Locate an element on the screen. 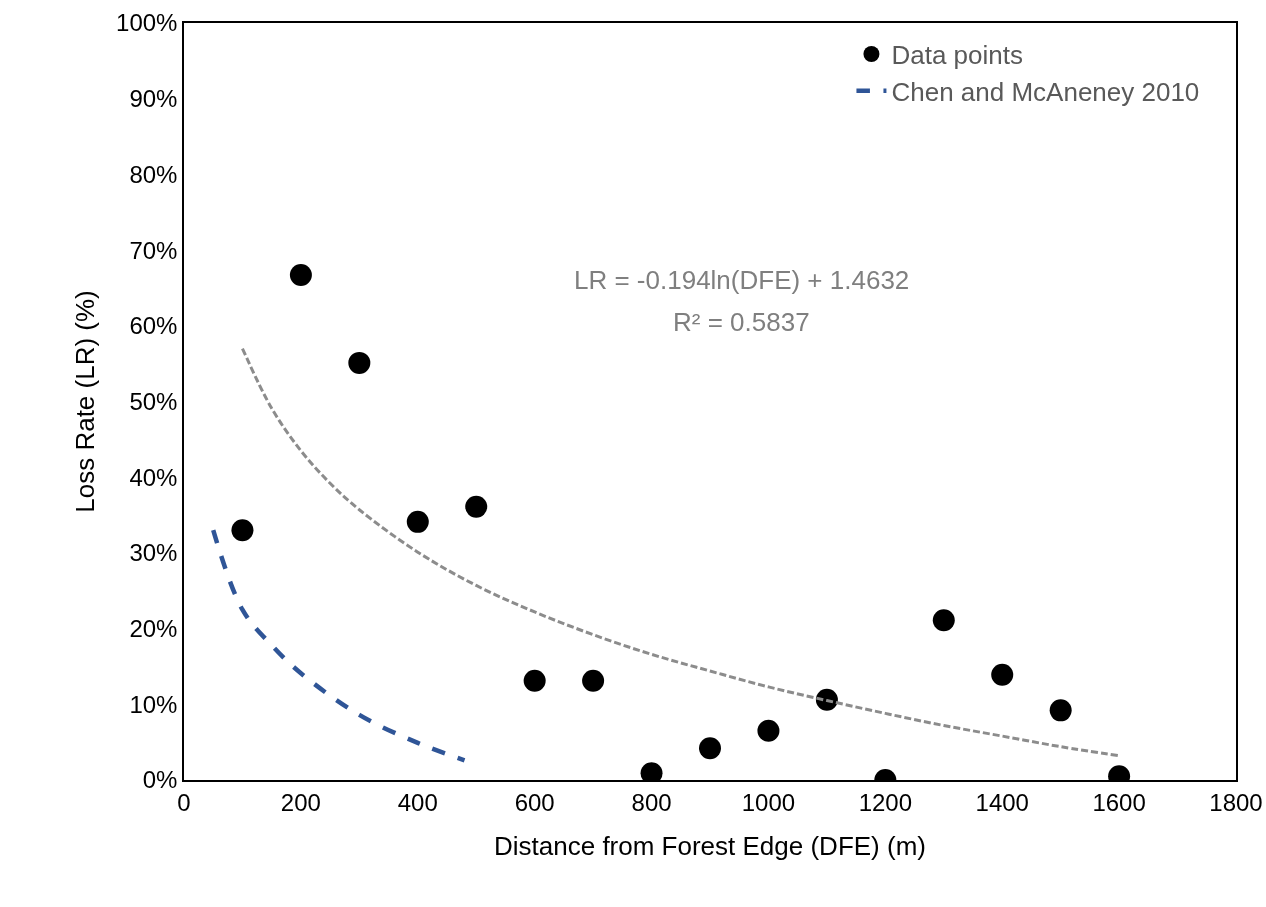 Image resolution: width=1266 pixels, height=907 pixels. x-tick-label: 1400 is located at coordinates (1002, 802).